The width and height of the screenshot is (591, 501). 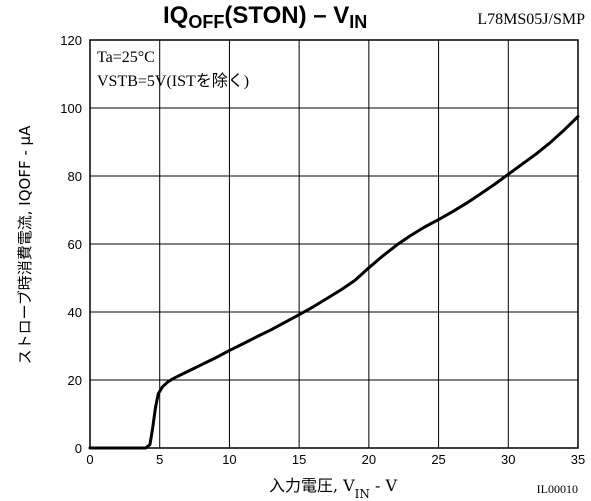 I want to click on y-tick-label: 80, so click(x=75, y=176).